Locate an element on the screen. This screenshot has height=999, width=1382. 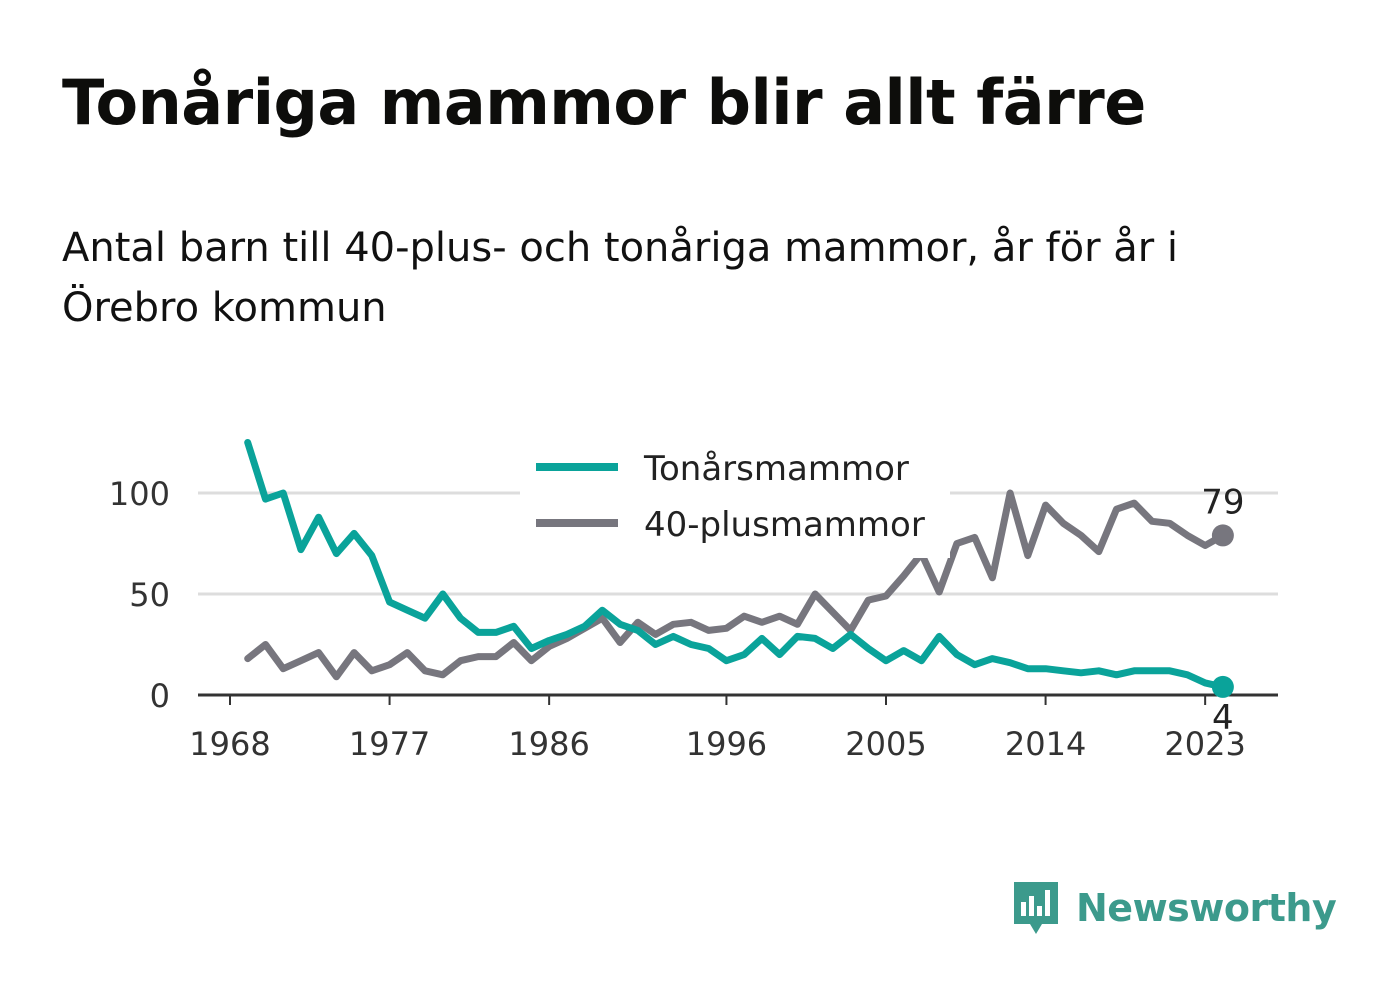
end-label-teen: 4 is located at coordinates (1223, 718).